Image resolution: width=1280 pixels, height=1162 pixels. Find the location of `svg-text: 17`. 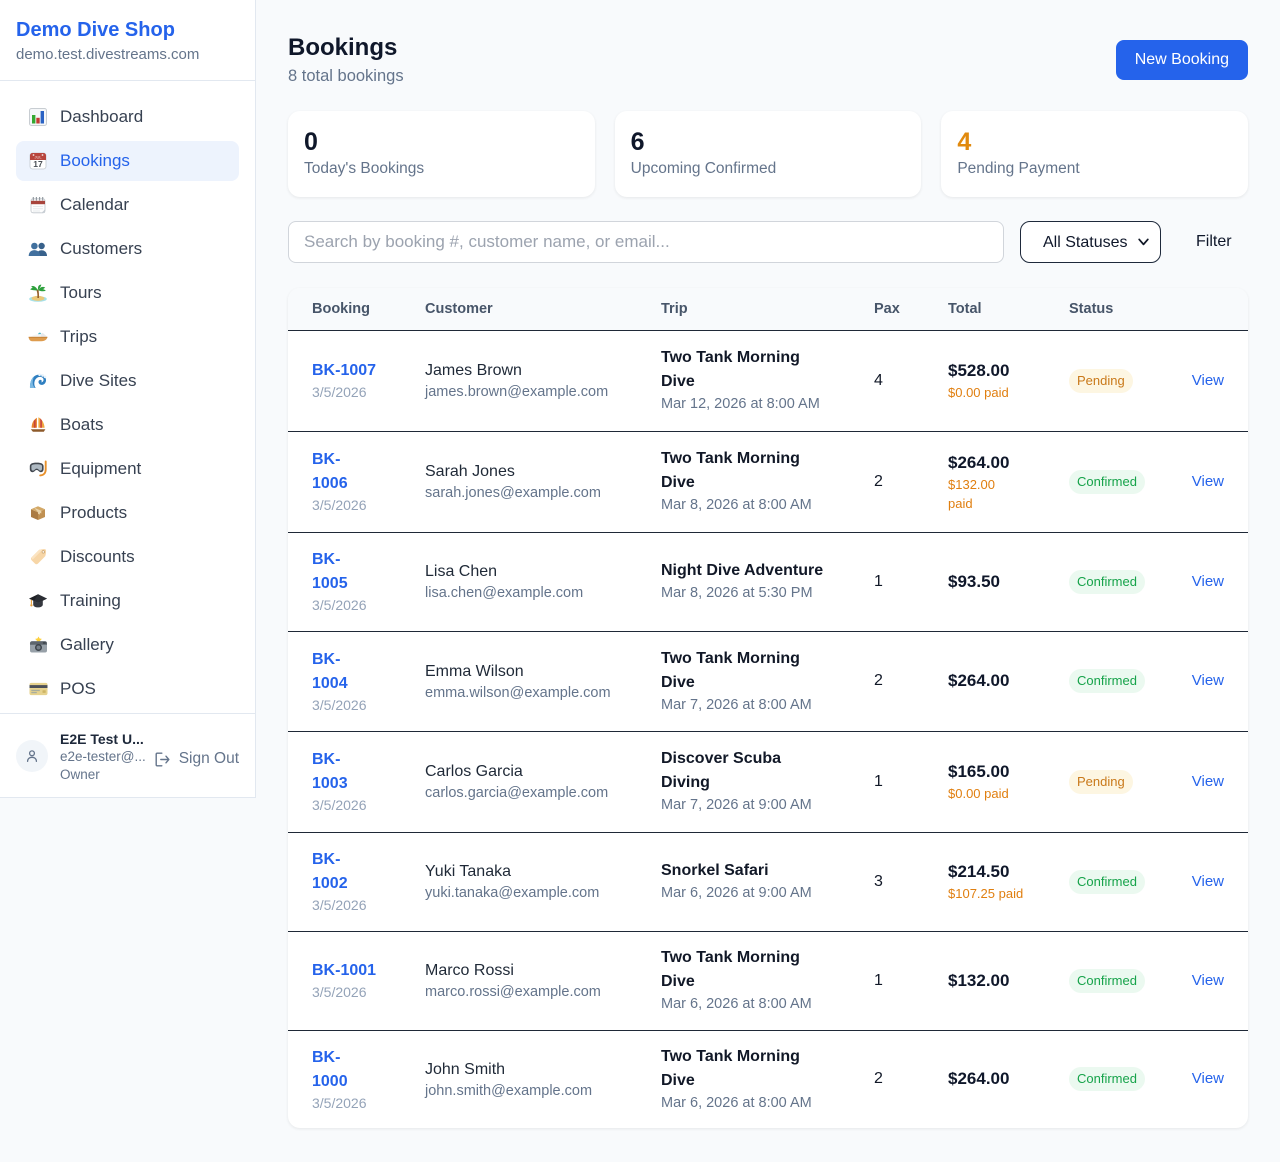

svg-text: 17 is located at coordinates (38, 164).